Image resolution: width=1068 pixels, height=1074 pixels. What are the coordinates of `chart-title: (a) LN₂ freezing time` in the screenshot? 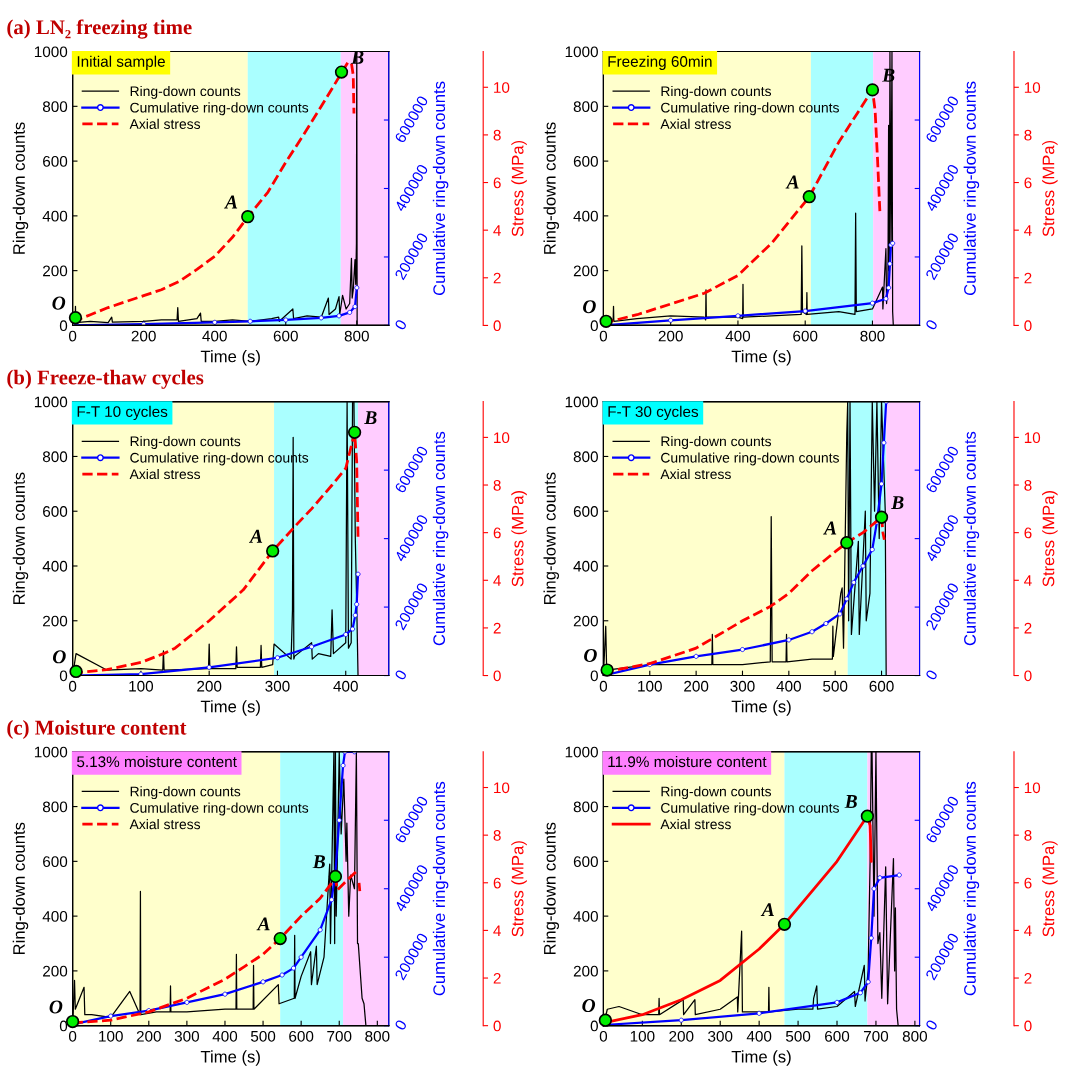 It's located at (99, 29).